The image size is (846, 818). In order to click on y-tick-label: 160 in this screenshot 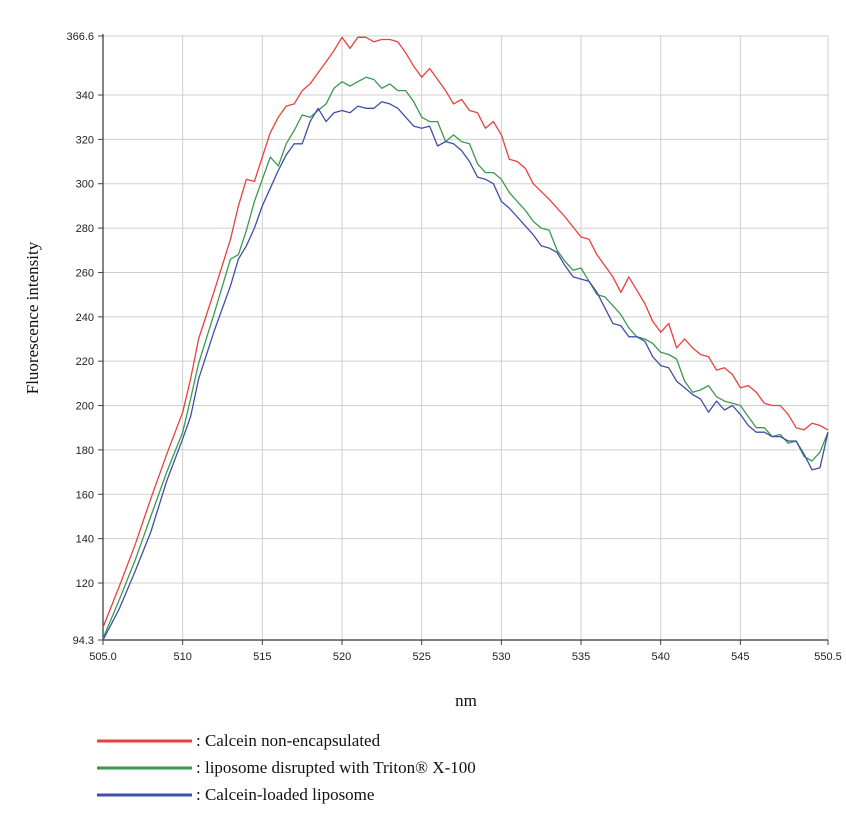, I will do `click(85, 495)`.